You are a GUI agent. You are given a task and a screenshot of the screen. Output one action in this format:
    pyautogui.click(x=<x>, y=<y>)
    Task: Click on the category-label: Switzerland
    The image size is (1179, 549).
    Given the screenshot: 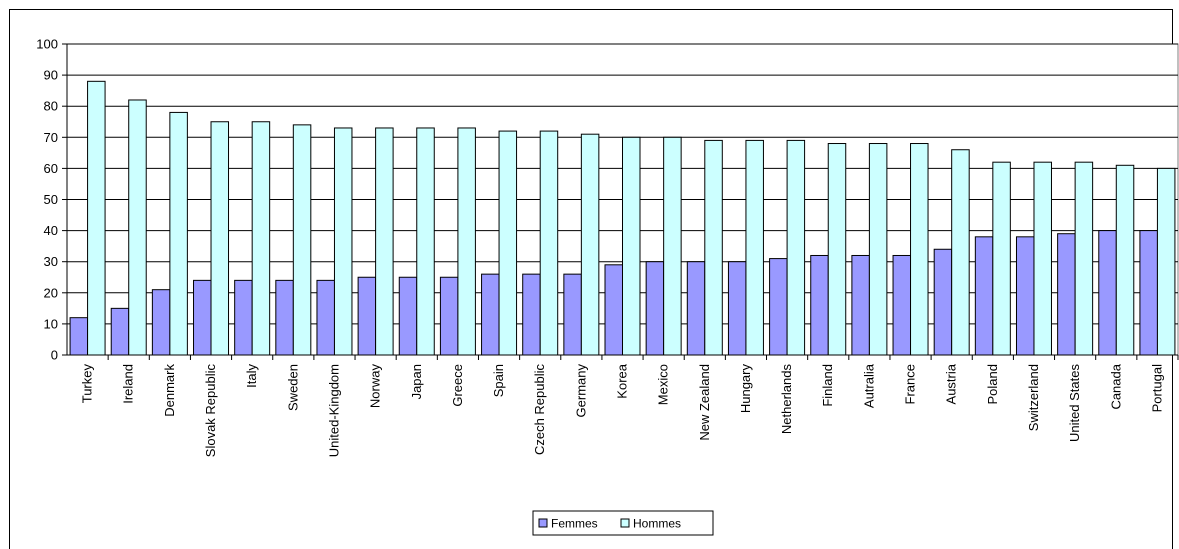 What is the action you would take?
    pyautogui.click(x=1033, y=397)
    